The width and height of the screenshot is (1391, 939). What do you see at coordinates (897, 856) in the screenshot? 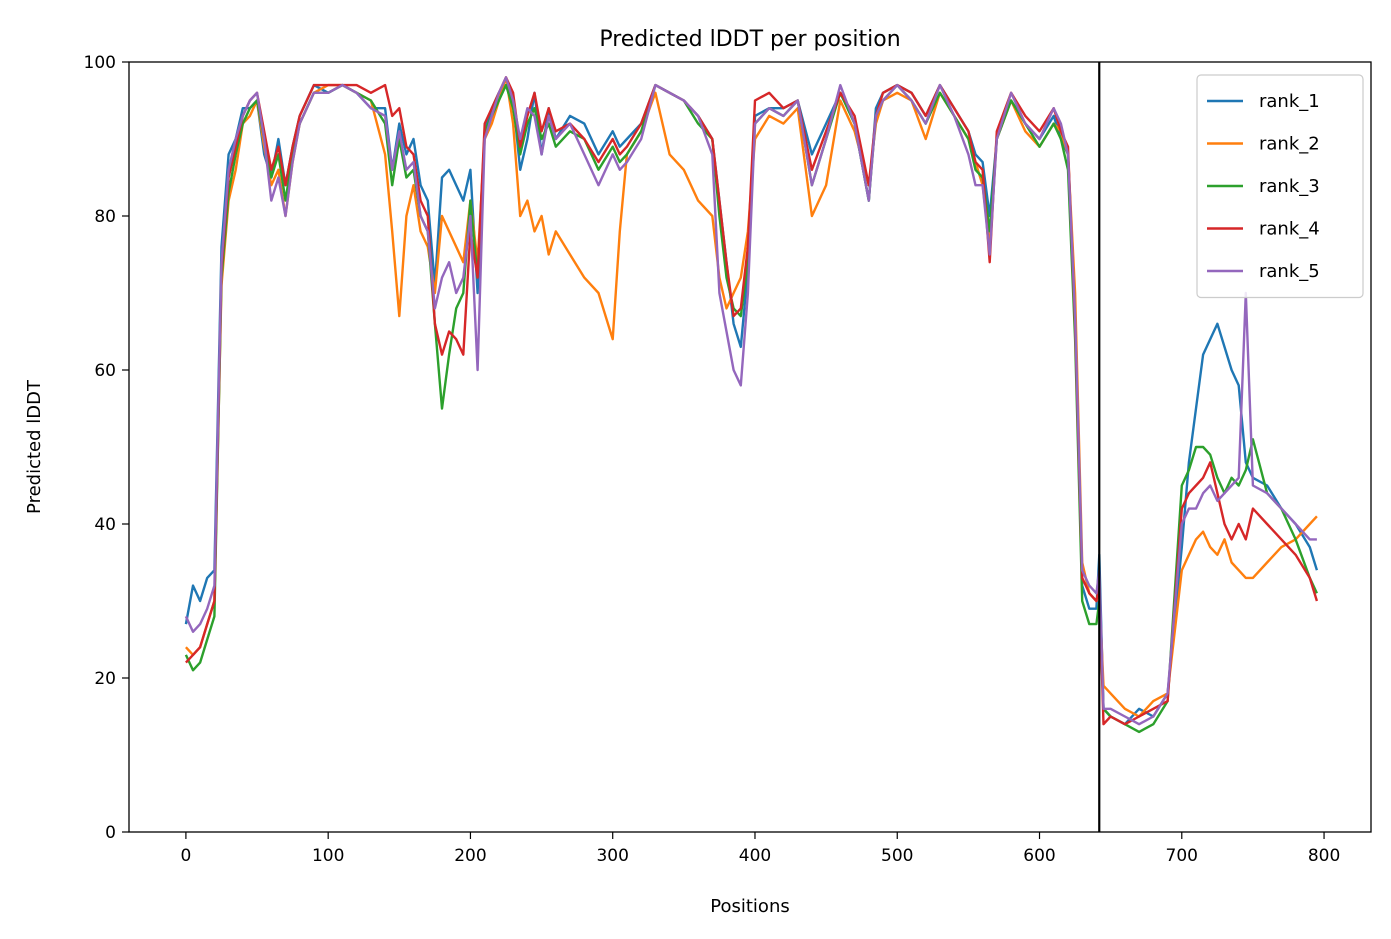
I see `x-tick-label: 500` at bounding box center [897, 856].